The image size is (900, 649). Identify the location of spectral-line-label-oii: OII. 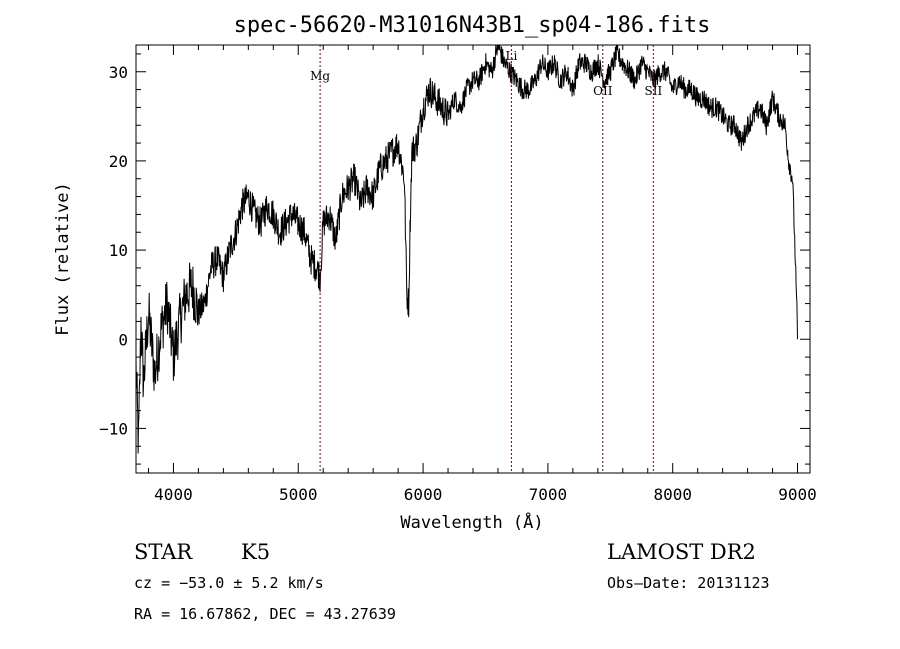
(603, 91).